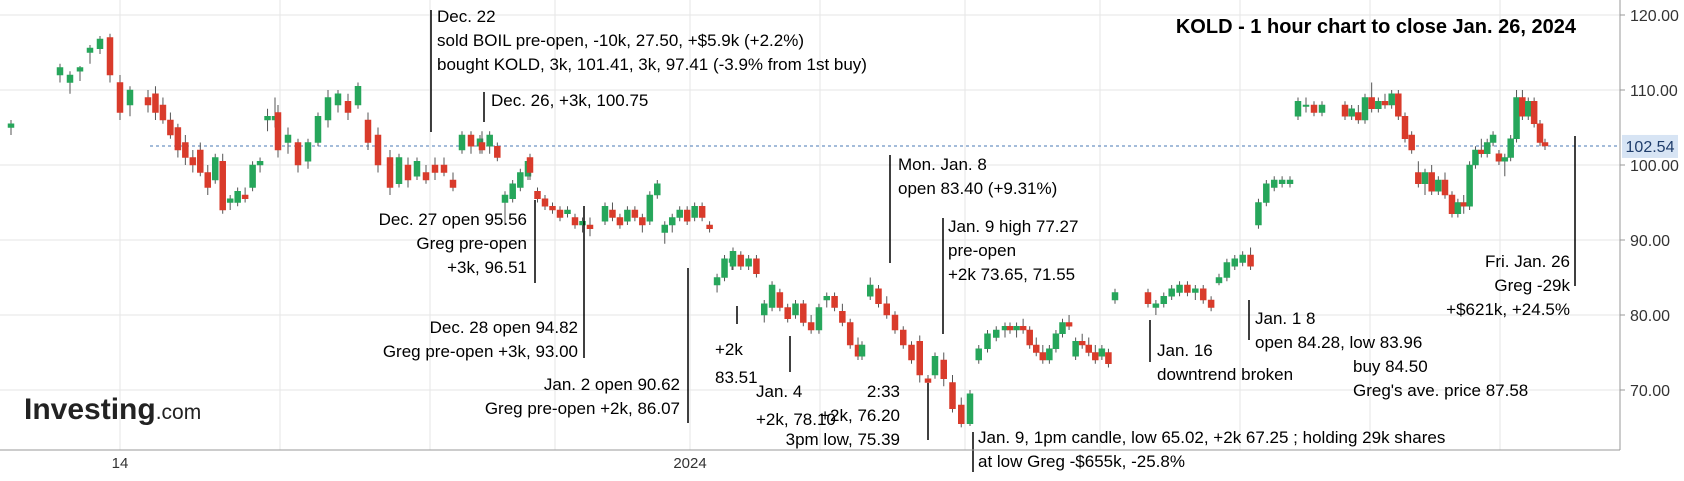  Describe the element at coordinates (582, 408) in the screenshot. I see `annotation-line: Greg pre-open +2k, 86.07` at that location.